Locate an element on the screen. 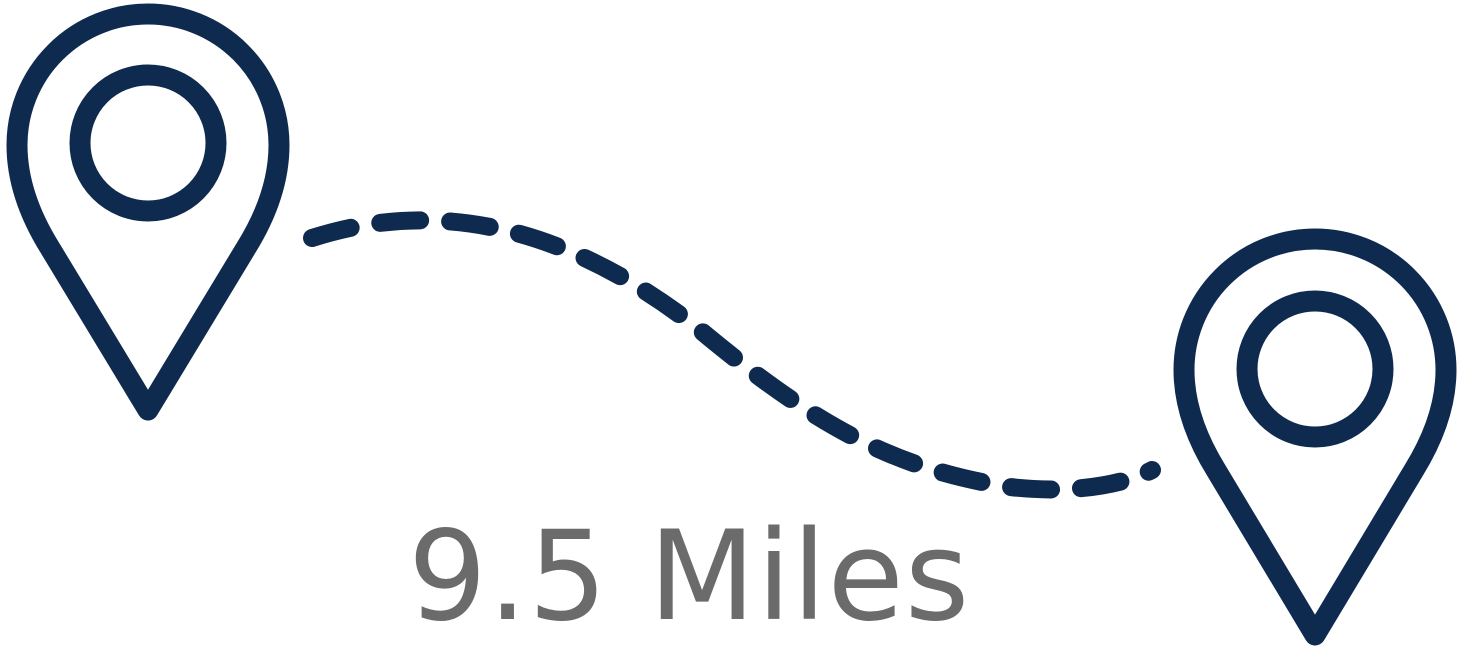  start-map-pin-icon is located at coordinates (148, 212).